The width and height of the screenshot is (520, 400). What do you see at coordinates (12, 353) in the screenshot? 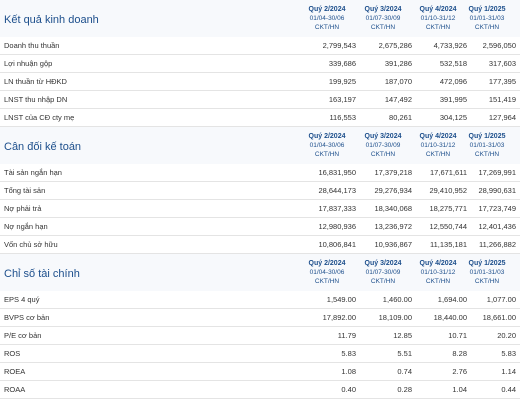
I see `row-label: ROS` at bounding box center [12, 353].